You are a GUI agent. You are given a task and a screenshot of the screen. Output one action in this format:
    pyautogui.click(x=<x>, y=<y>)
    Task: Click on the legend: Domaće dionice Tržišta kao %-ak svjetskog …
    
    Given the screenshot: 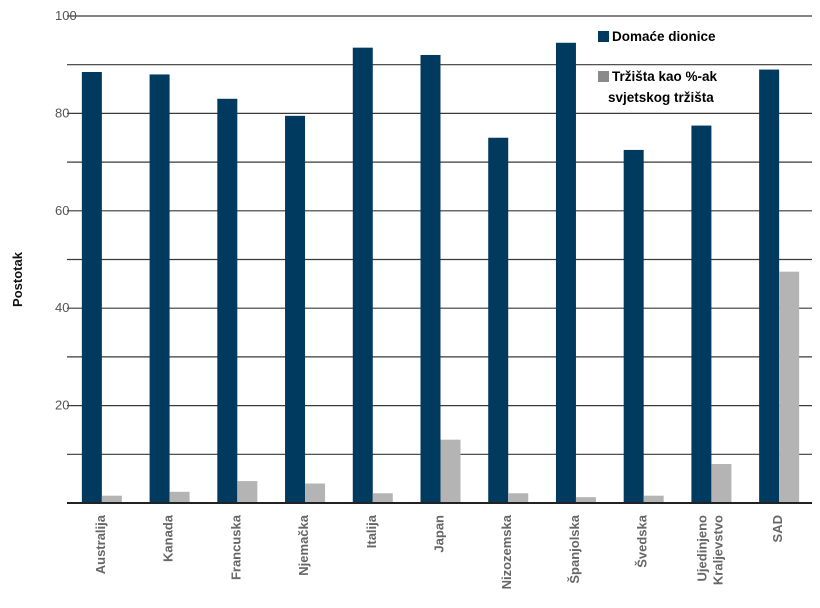 What is the action you would take?
    pyautogui.click(x=658, y=67)
    